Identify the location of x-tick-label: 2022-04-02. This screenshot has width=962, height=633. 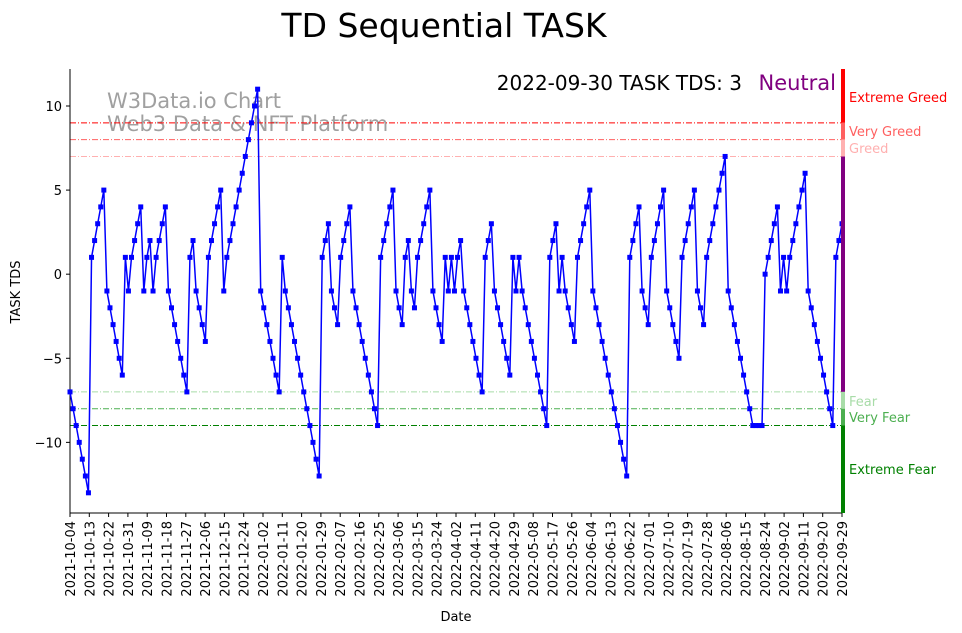
(457, 559).